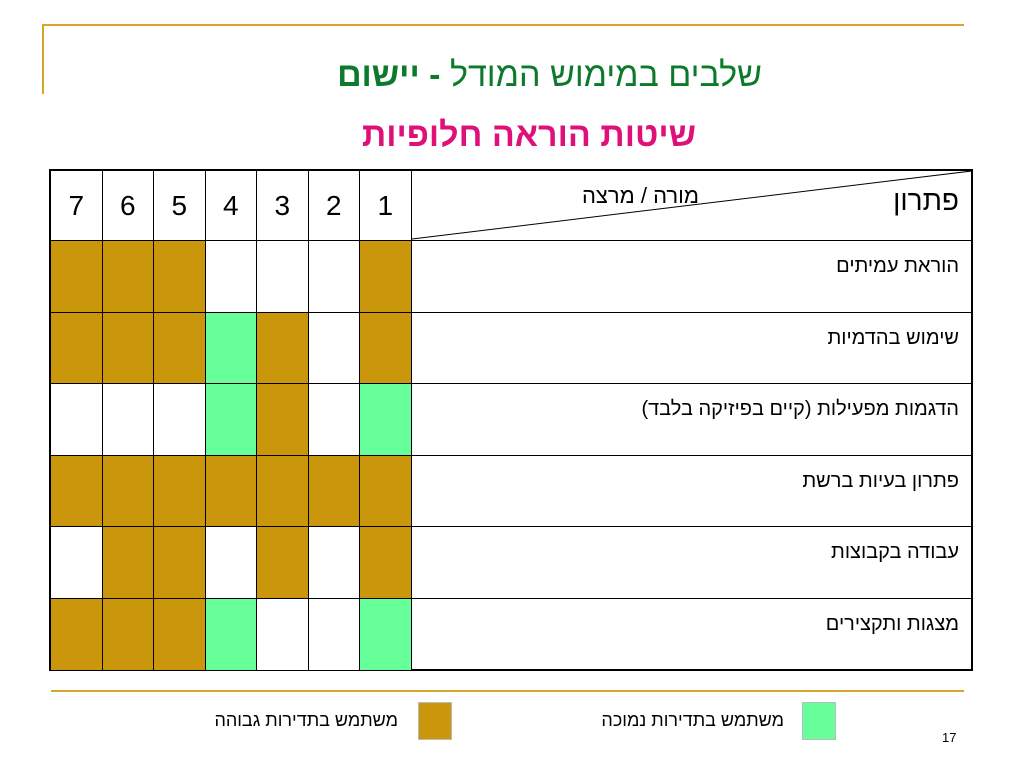 Image resolution: width=1024 pixels, height=768 pixels. What do you see at coordinates (43, 59) in the screenshot?
I see `slide-frame-left-rule` at bounding box center [43, 59].